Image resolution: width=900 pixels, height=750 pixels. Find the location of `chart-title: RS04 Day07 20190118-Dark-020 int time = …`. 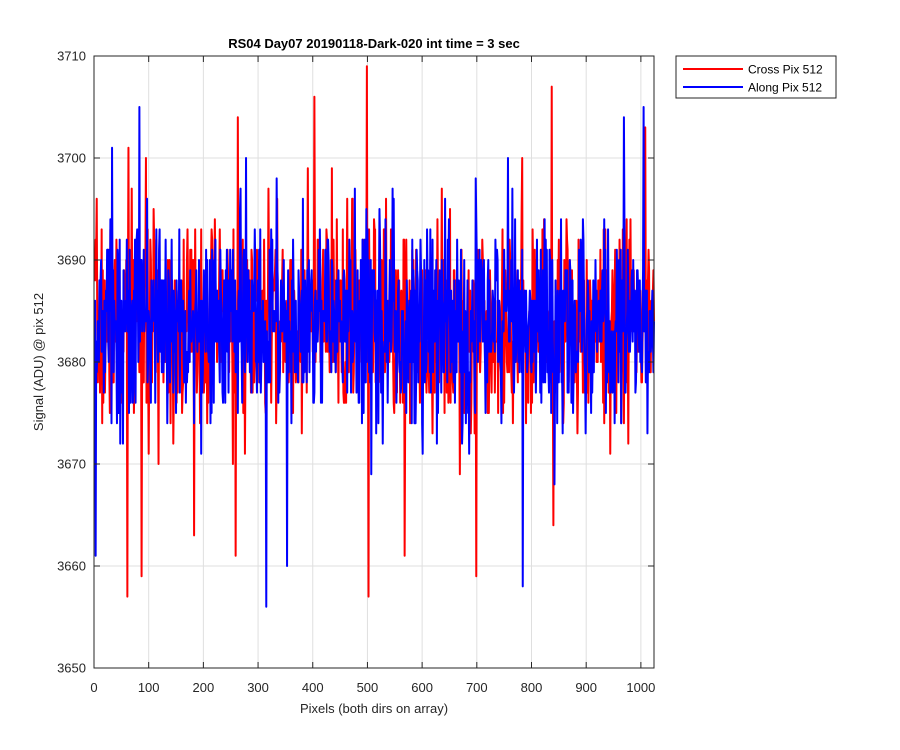

chart-title: RS04 Day07 20190118-Dark-020 int time = … is located at coordinates (374, 43).